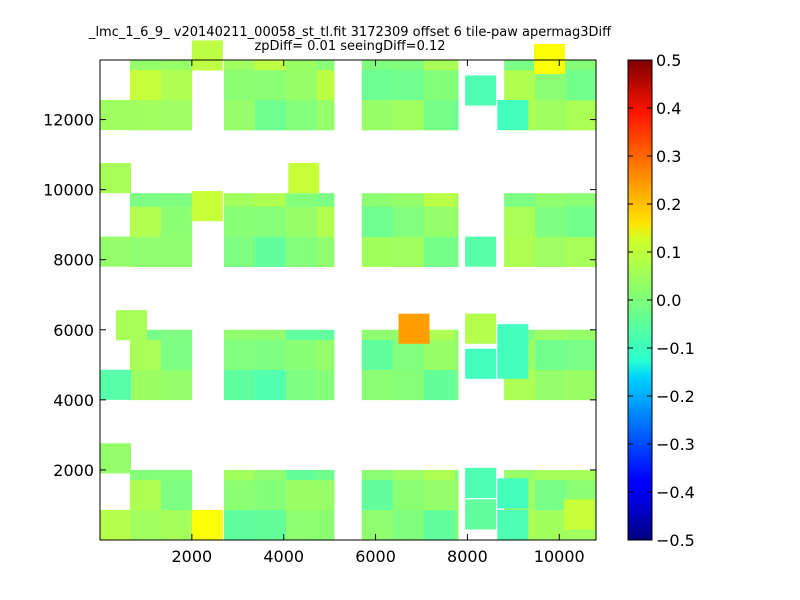  Describe the element at coordinates (73, 400) in the screenshot. I see `y-tick-label: 4000` at that location.